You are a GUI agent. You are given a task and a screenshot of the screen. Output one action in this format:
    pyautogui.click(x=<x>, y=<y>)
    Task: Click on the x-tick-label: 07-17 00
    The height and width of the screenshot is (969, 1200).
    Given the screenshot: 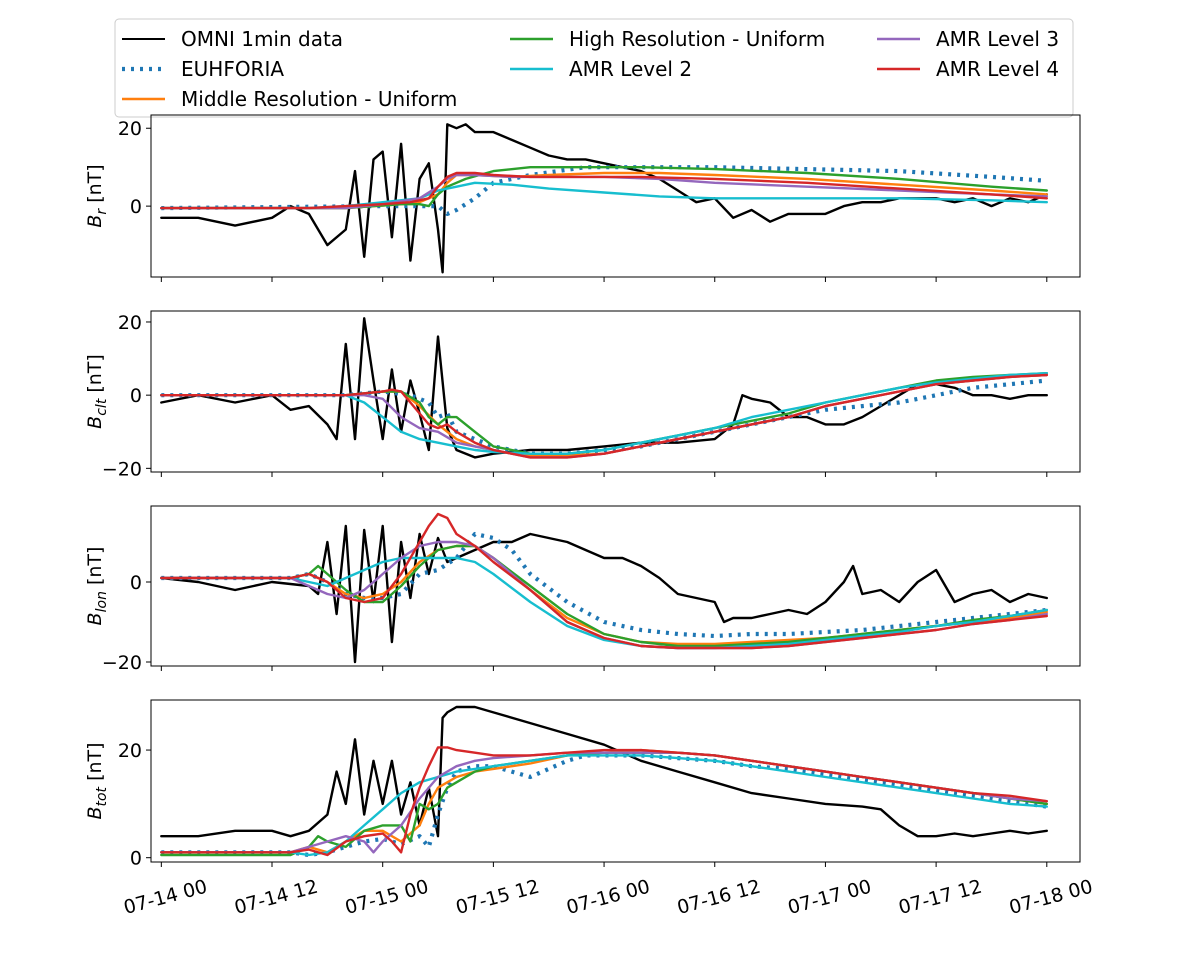 What is the action you would take?
    pyautogui.click(x=830, y=897)
    